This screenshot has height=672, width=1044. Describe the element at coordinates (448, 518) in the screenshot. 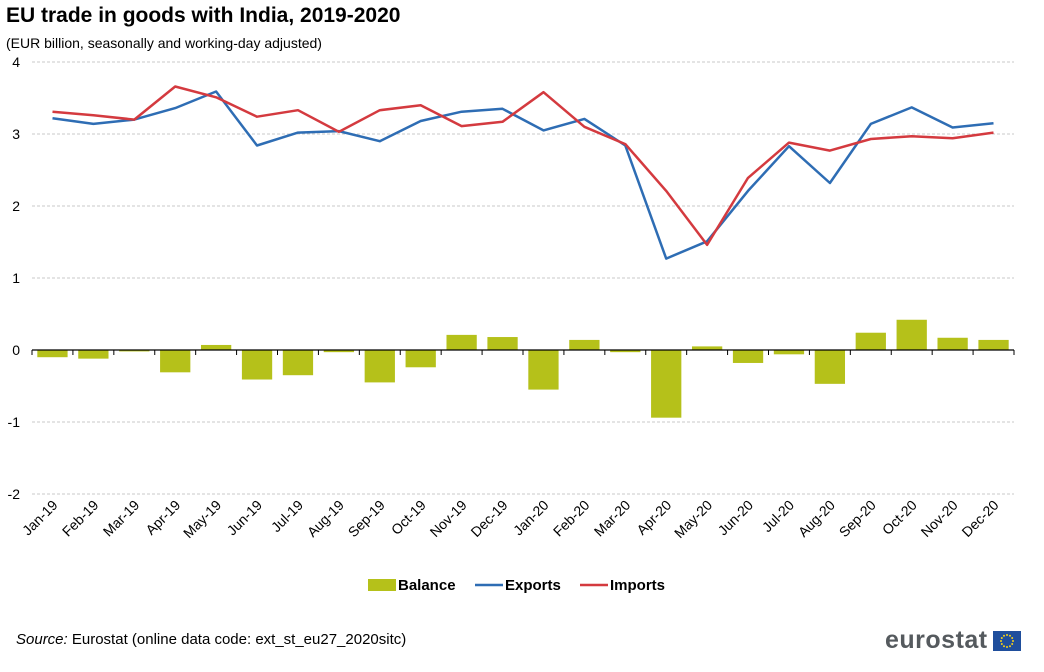

I see `x-tick-label: Nov-19` at that location.